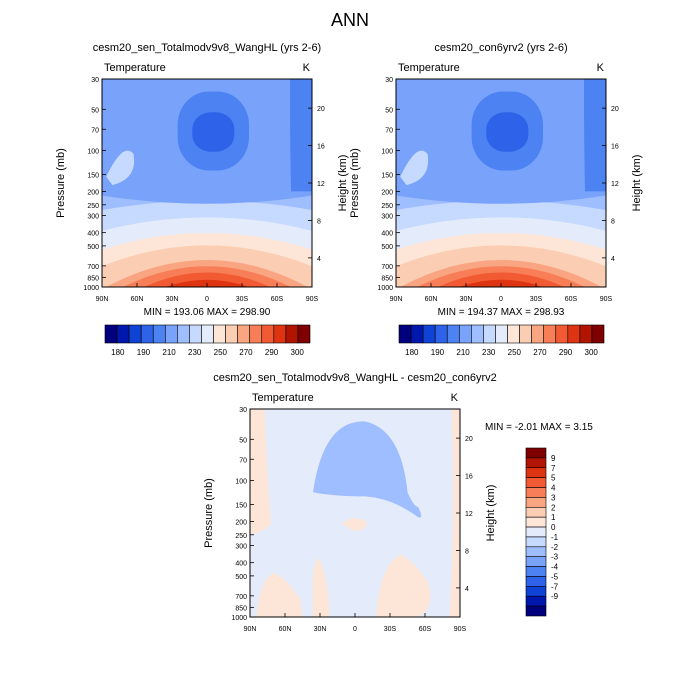  Describe the element at coordinates (102, 299) in the screenshot. I see `x-tick-label: 90N` at that location.